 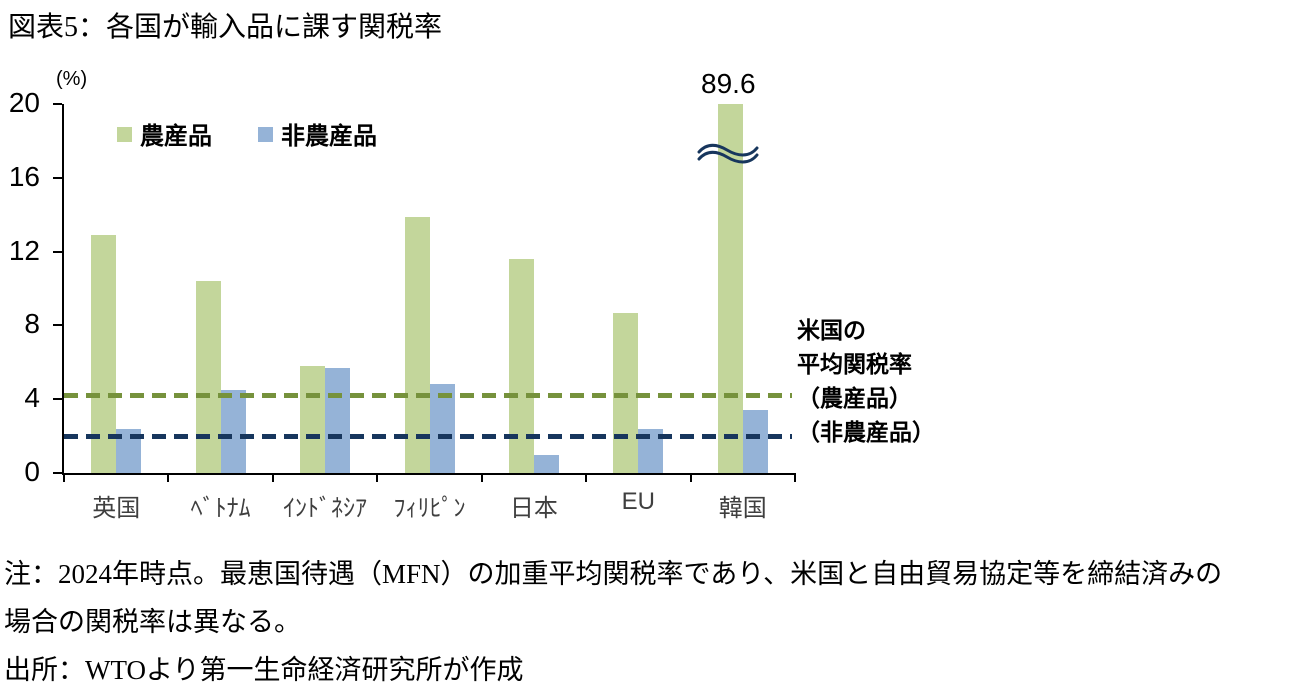 What do you see at coordinates (428, 395) in the screenshot?
I see `reference-line-us-agri` at bounding box center [428, 395].